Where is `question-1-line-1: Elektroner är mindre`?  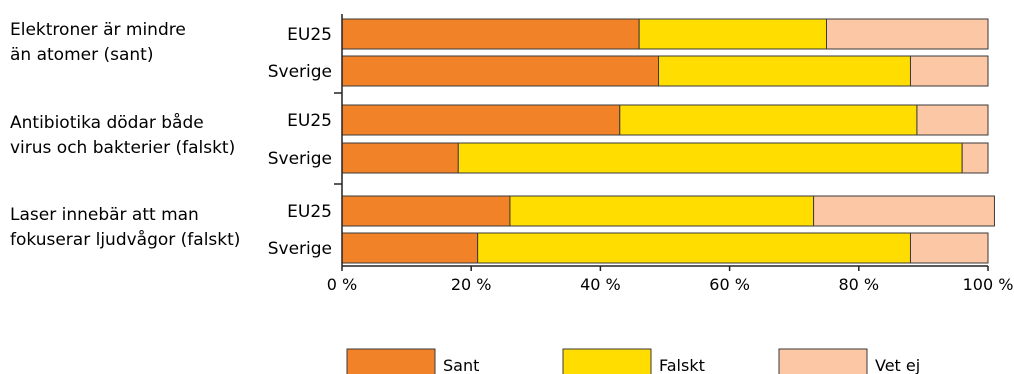 question-1-line-1: Elektroner är mindre is located at coordinates (98, 30).